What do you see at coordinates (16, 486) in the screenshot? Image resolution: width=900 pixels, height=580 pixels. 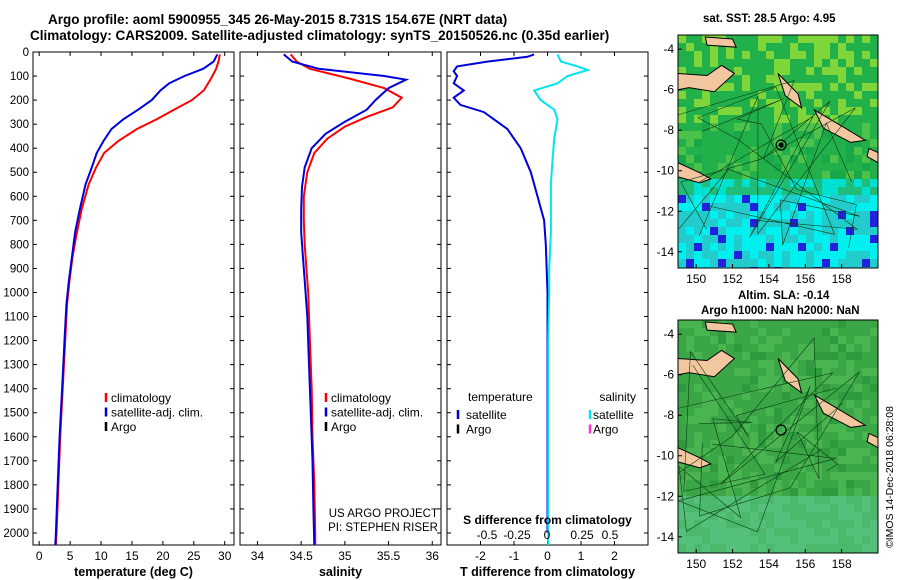 I see `depth-tick-label: 1800` at bounding box center [16, 486].